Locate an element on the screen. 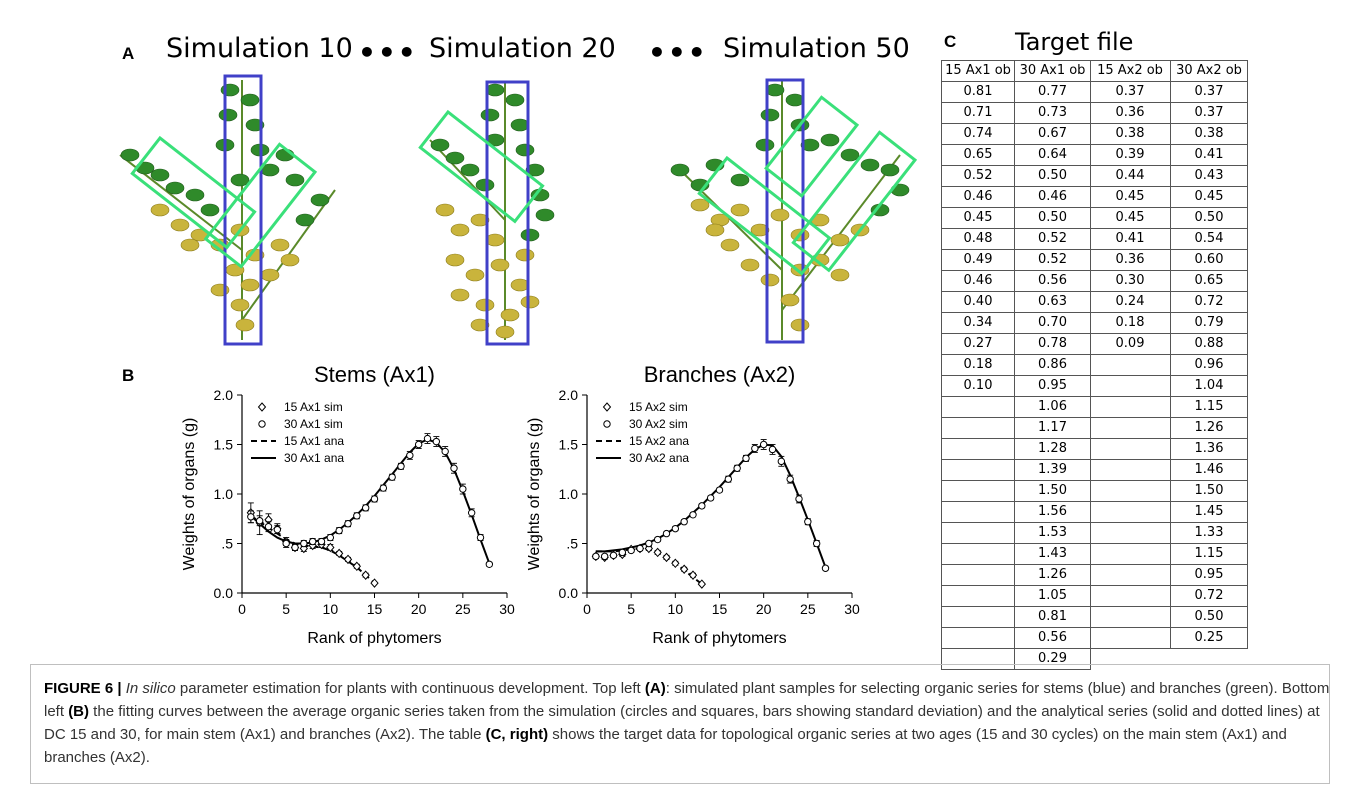 Image resolution: width=1358 pixels, height=800 pixels. cell-30-ax2-ob: 0.88 is located at coordinates (1209, 344).